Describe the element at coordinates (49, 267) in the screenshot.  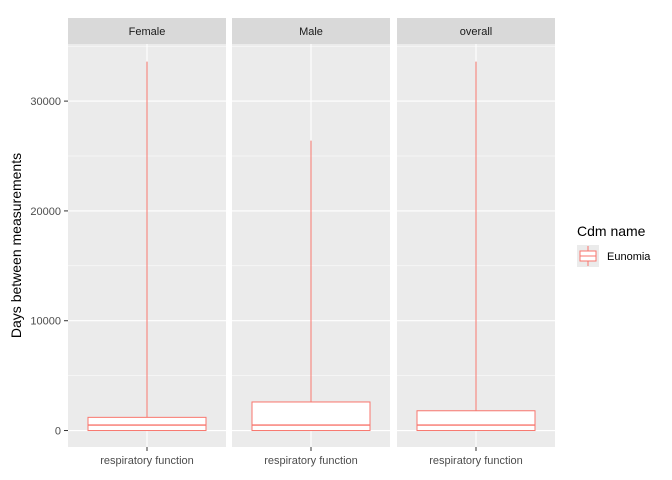
I see `y-axis: 0 10000 20000 30000` at that location.